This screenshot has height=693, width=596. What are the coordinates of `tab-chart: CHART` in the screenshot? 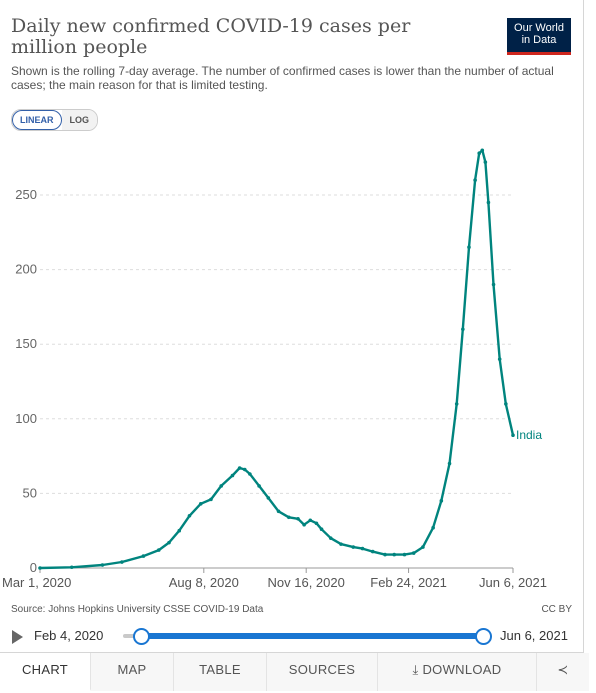 It's located at (45, 672).